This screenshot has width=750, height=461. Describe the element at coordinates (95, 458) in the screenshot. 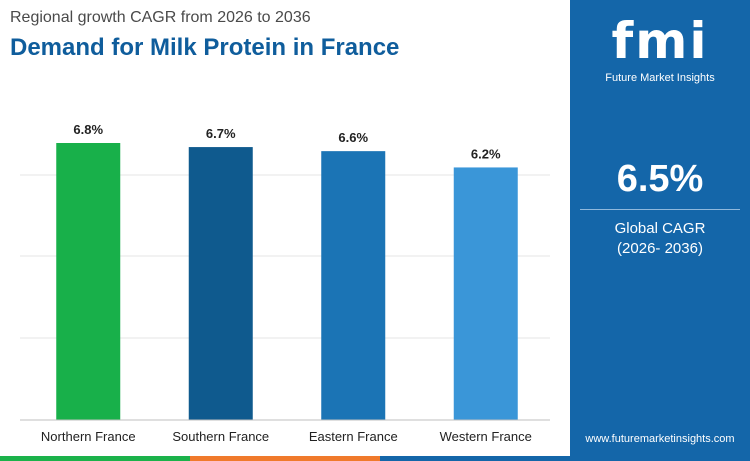

I see `footer-segment-green` at that location.